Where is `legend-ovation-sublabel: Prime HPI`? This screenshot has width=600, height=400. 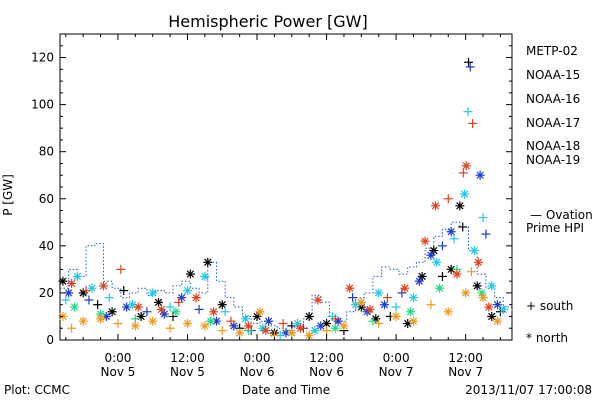 legend-ovation-sublabel: Prime HPI is located at coordinates (555, 228).